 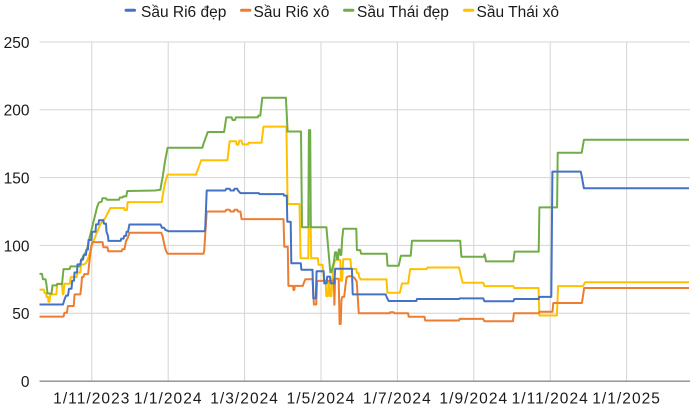 What do you see at coordinates (21, 314) in the screenshot?
I see `svg-text: 50` at bounding box center [21, 314].